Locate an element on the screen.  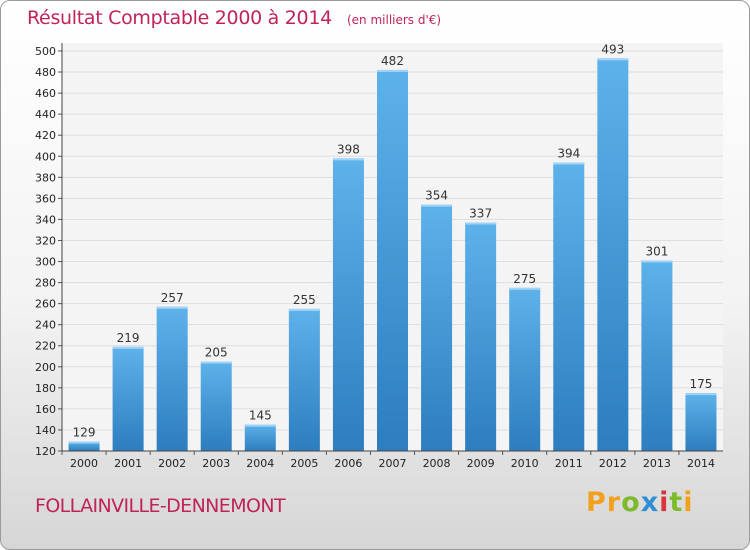
y-tick-label: 180 is located at coordinates (45, 388).